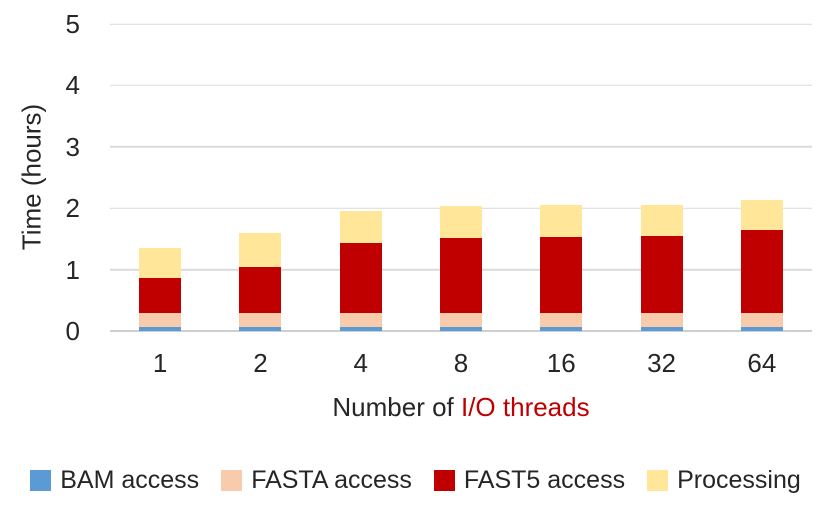 Image resolution: width=831 pixels, height=515 pixels. Describe the element at coordinates (72, 24) in the screenshot. I see `y-tick-label: 5` at that location.